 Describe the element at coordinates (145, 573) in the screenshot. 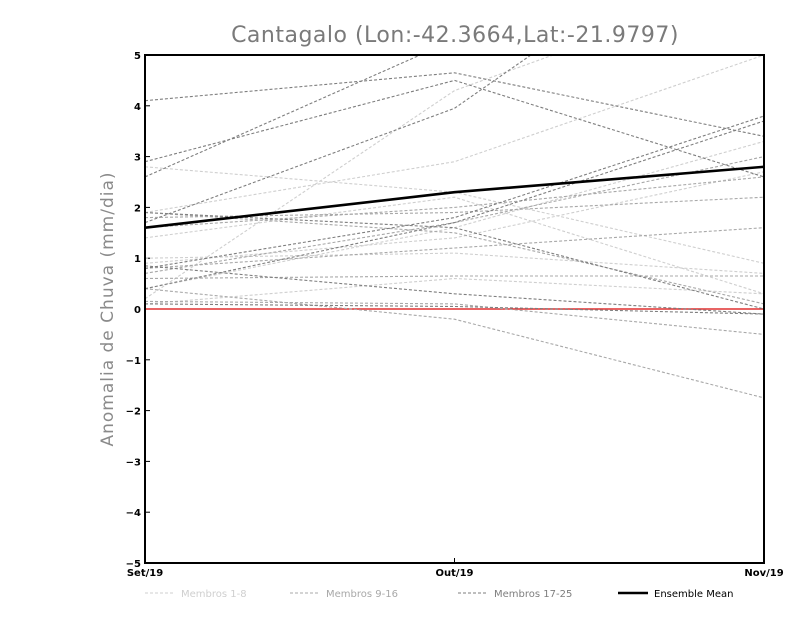

I see `x-tick-label: Set/19` at that location.